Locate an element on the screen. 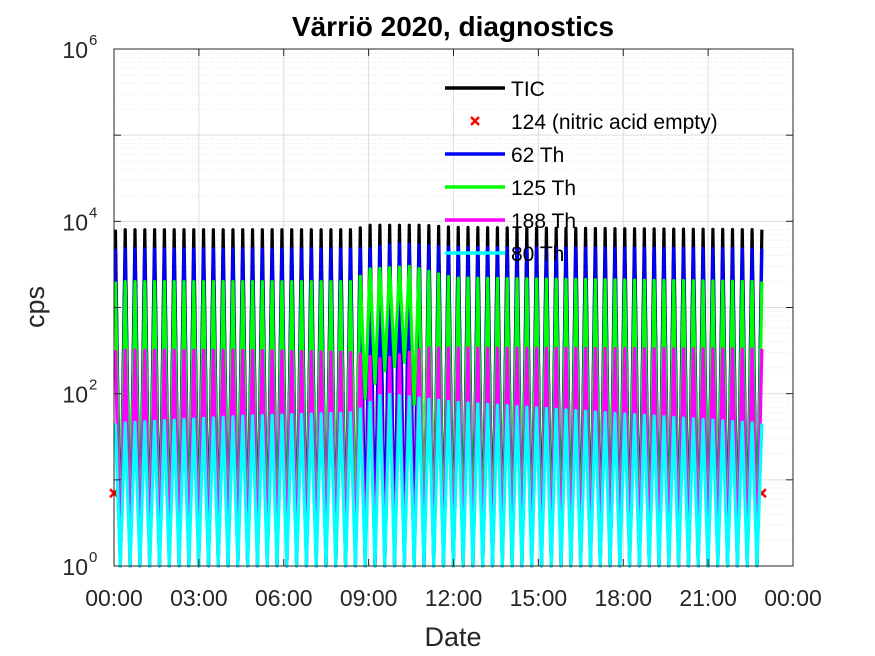  legend-label: 80 Th is located at coordinates (537, 254).